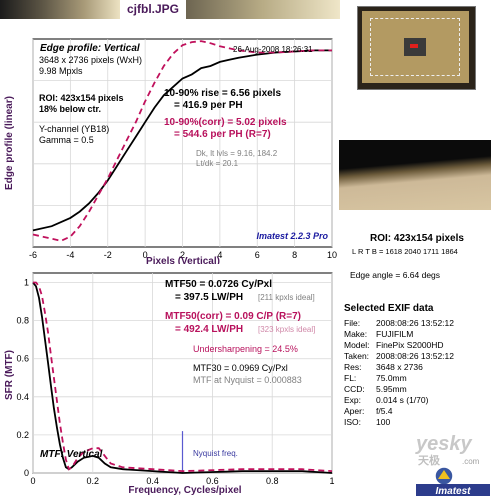  What do you see at coordinates (422, 411) in the screenshot?
I see `exif-row: Aper: f/5.4` at bounding box center [422, 411].